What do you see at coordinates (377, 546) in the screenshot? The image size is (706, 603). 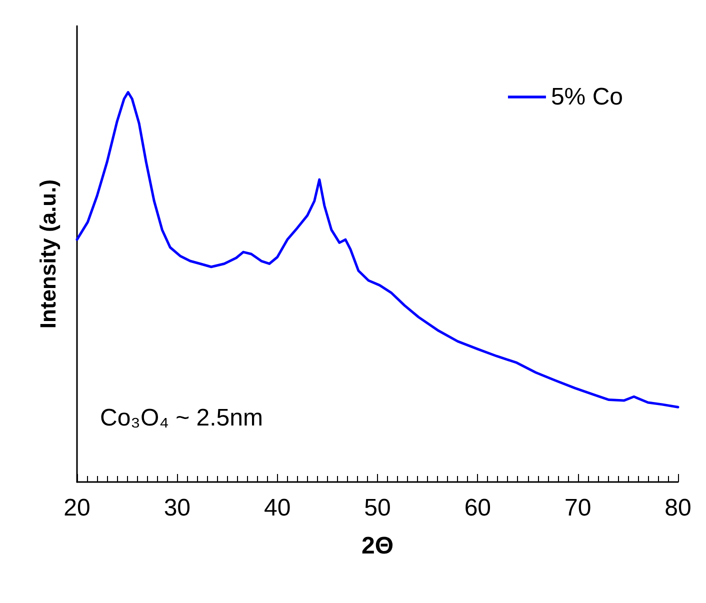 I see `x-axis-title: 2Θ` at bounding box center [377, 546].